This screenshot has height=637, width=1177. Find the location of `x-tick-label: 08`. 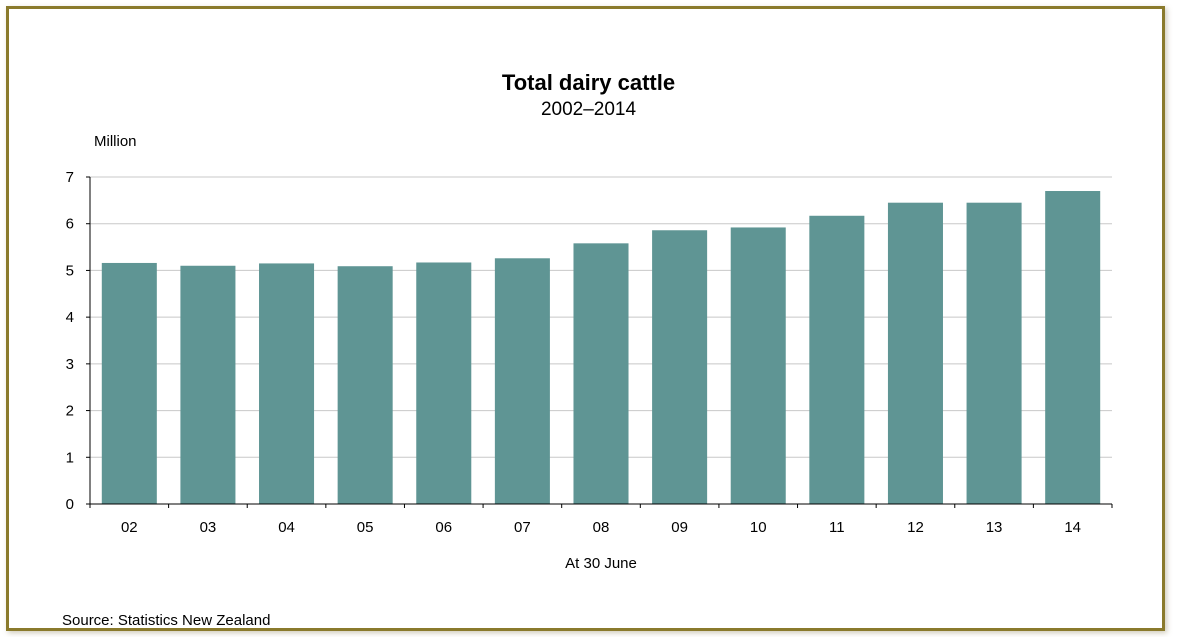

x-tick-label: 08 is located at coordinates (601, 527).